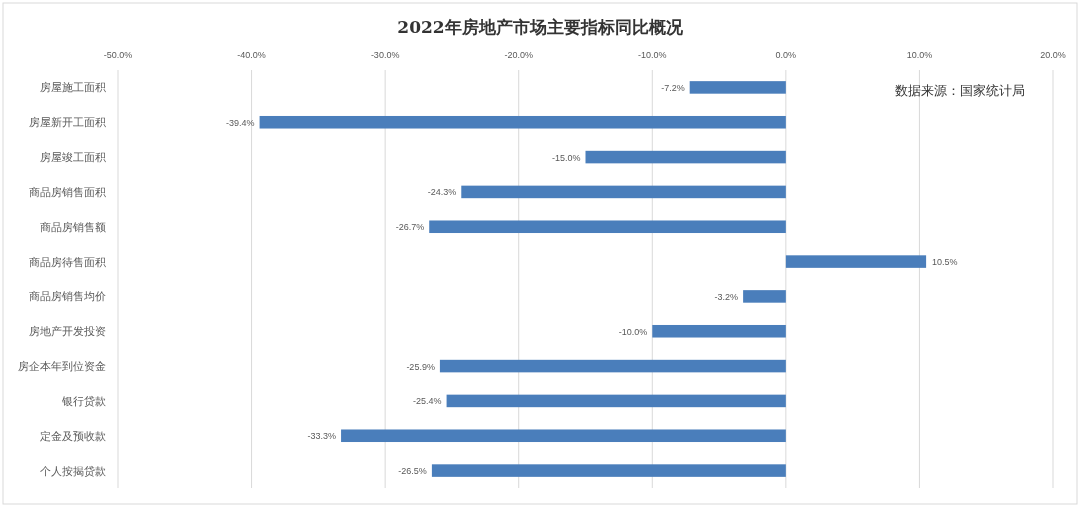 The width and height of the screenshot is (1080, 507). I want to click on y-tick-label: 房屋竣工面积, so click(73, 157).